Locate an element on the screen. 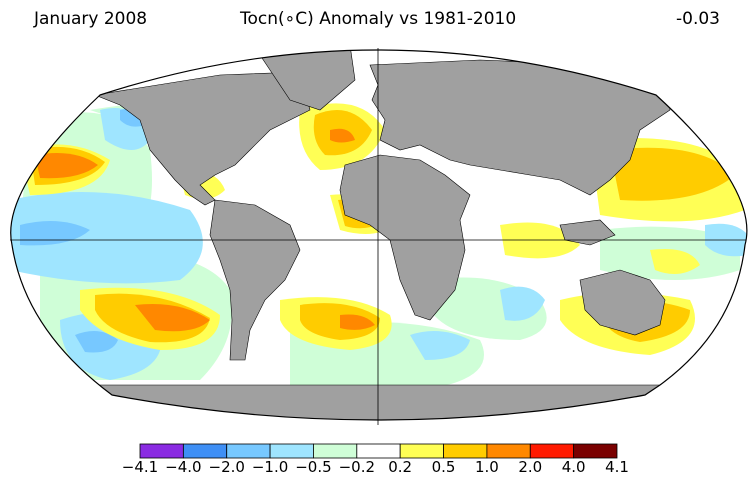  global-mean-anomaly: -0.03 is located at coordinates (698, 19).